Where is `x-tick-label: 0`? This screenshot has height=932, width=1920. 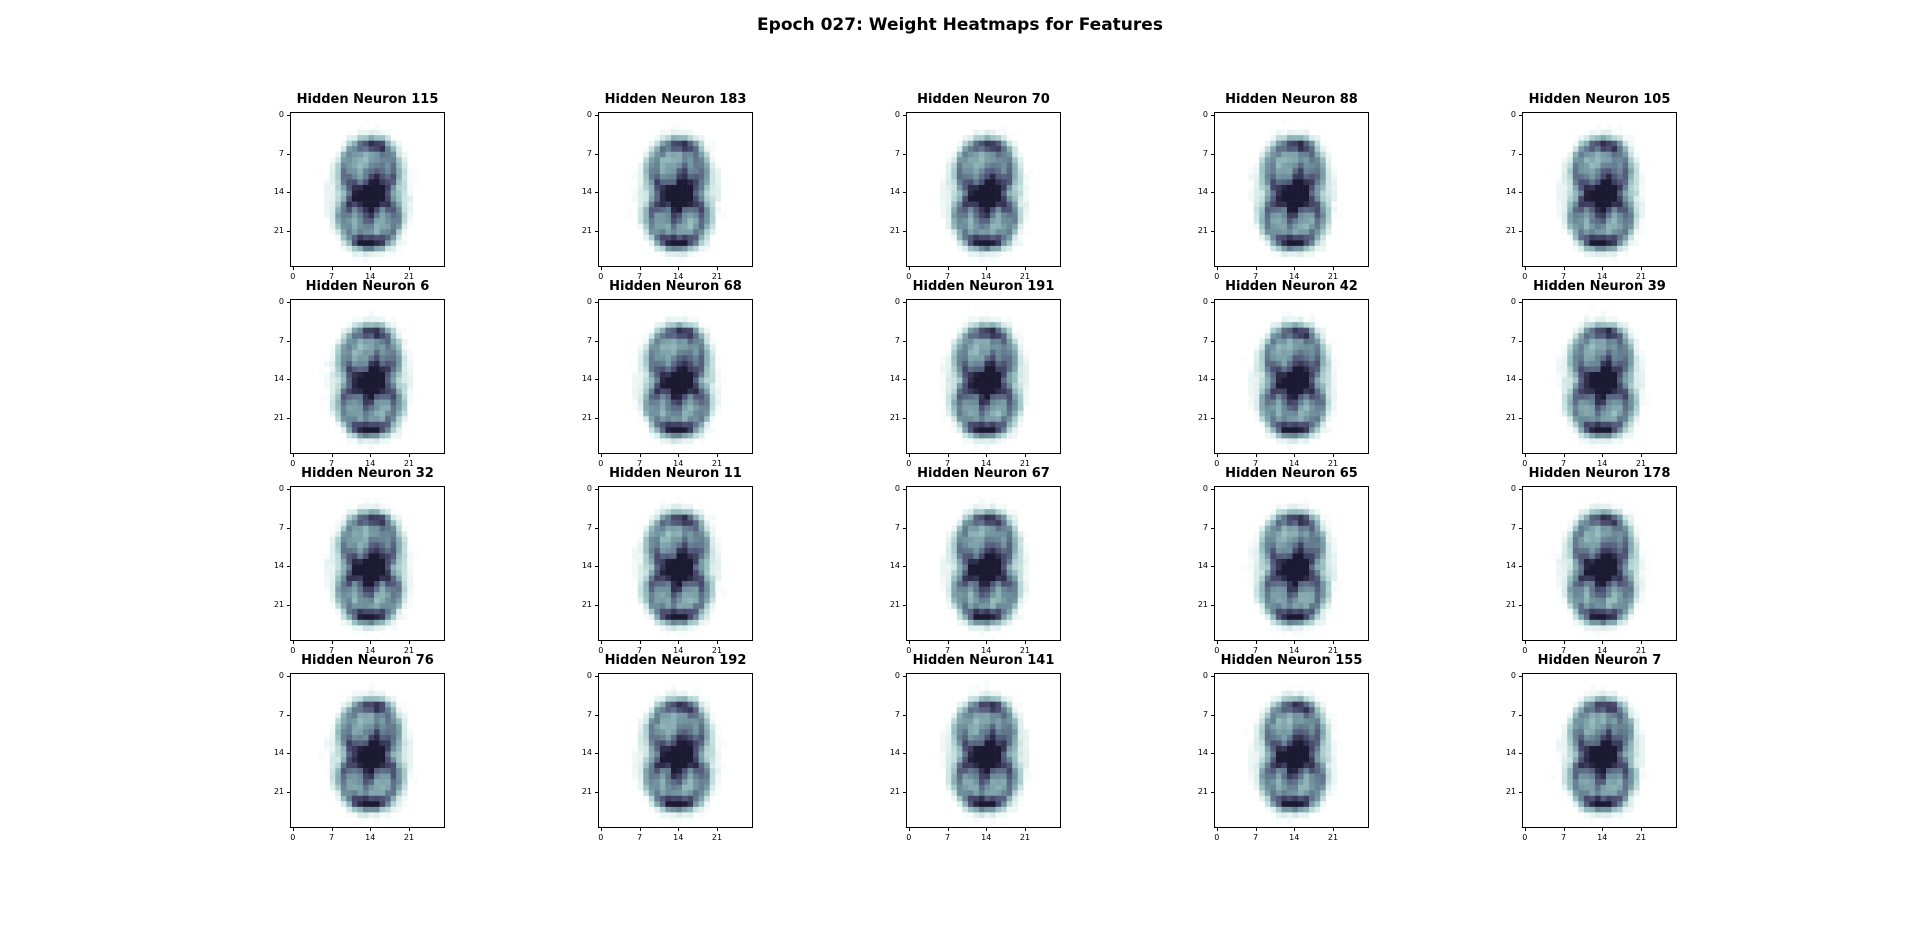 x-tick-label: 0 is located at coordinates (601, 276).